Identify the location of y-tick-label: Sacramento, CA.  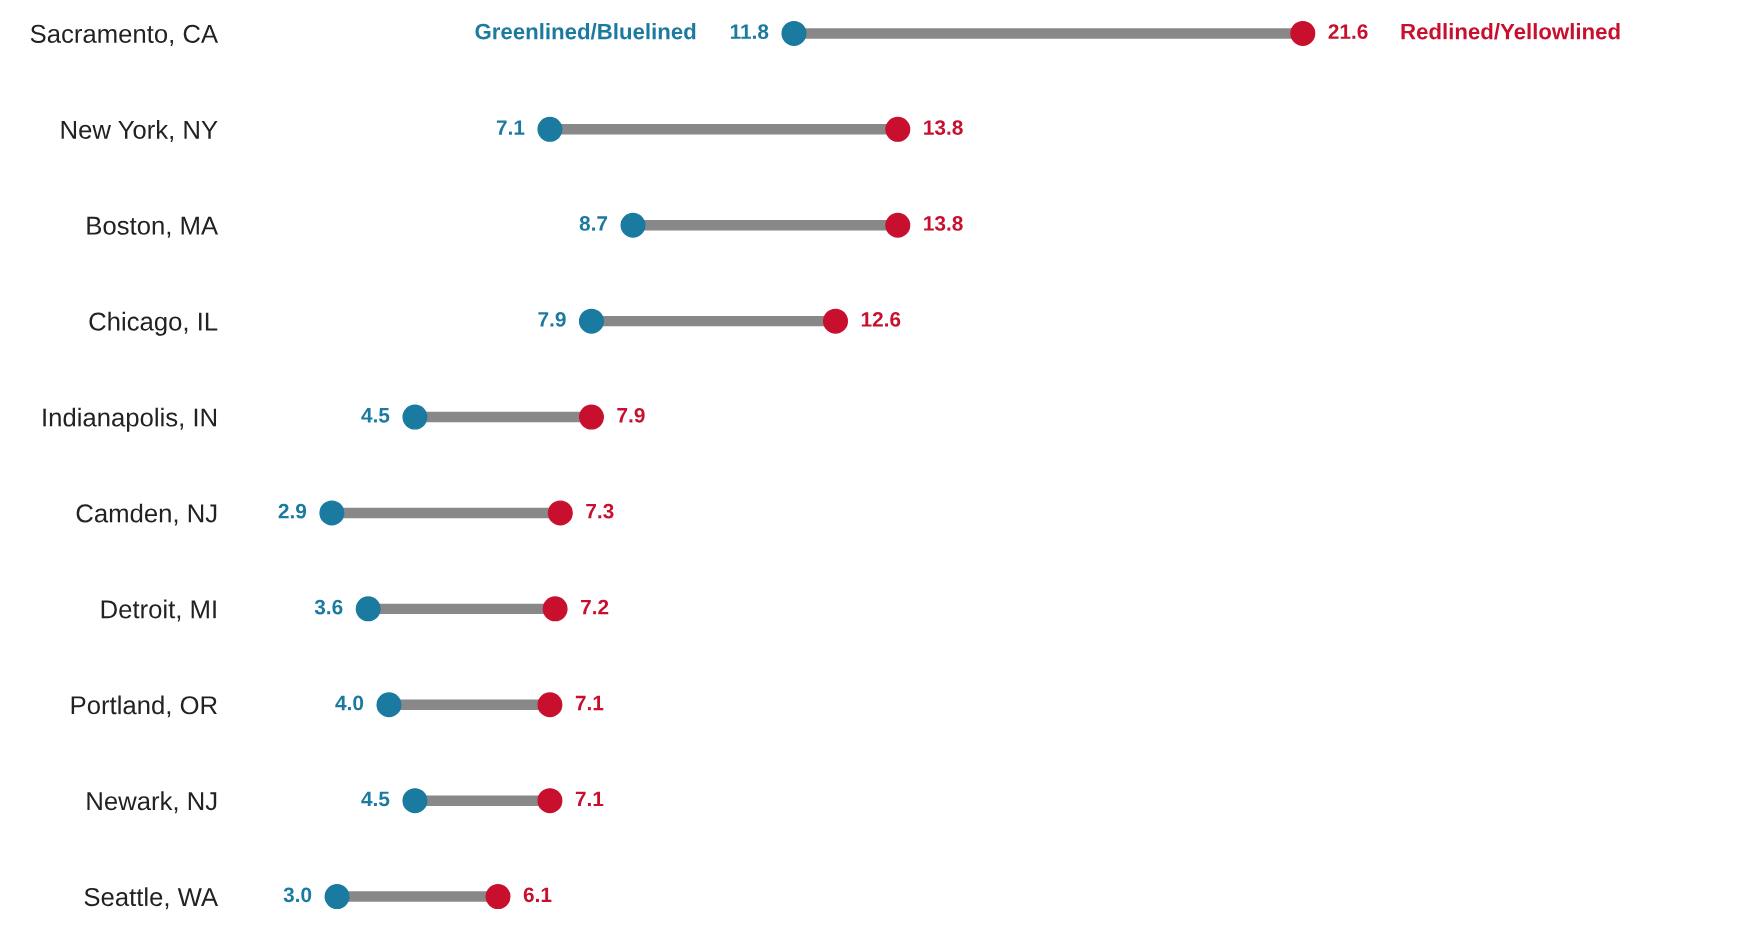
(124, 35).